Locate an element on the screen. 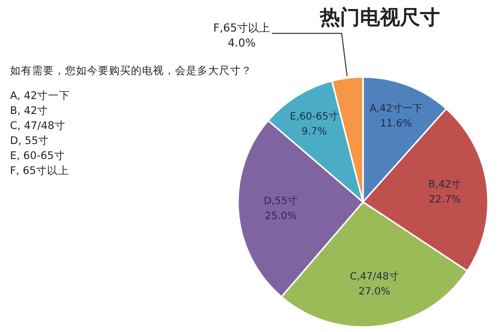 This screenshot has height=332, width=500. text: A, 42寸一下 is located at coordinates (41, 96).